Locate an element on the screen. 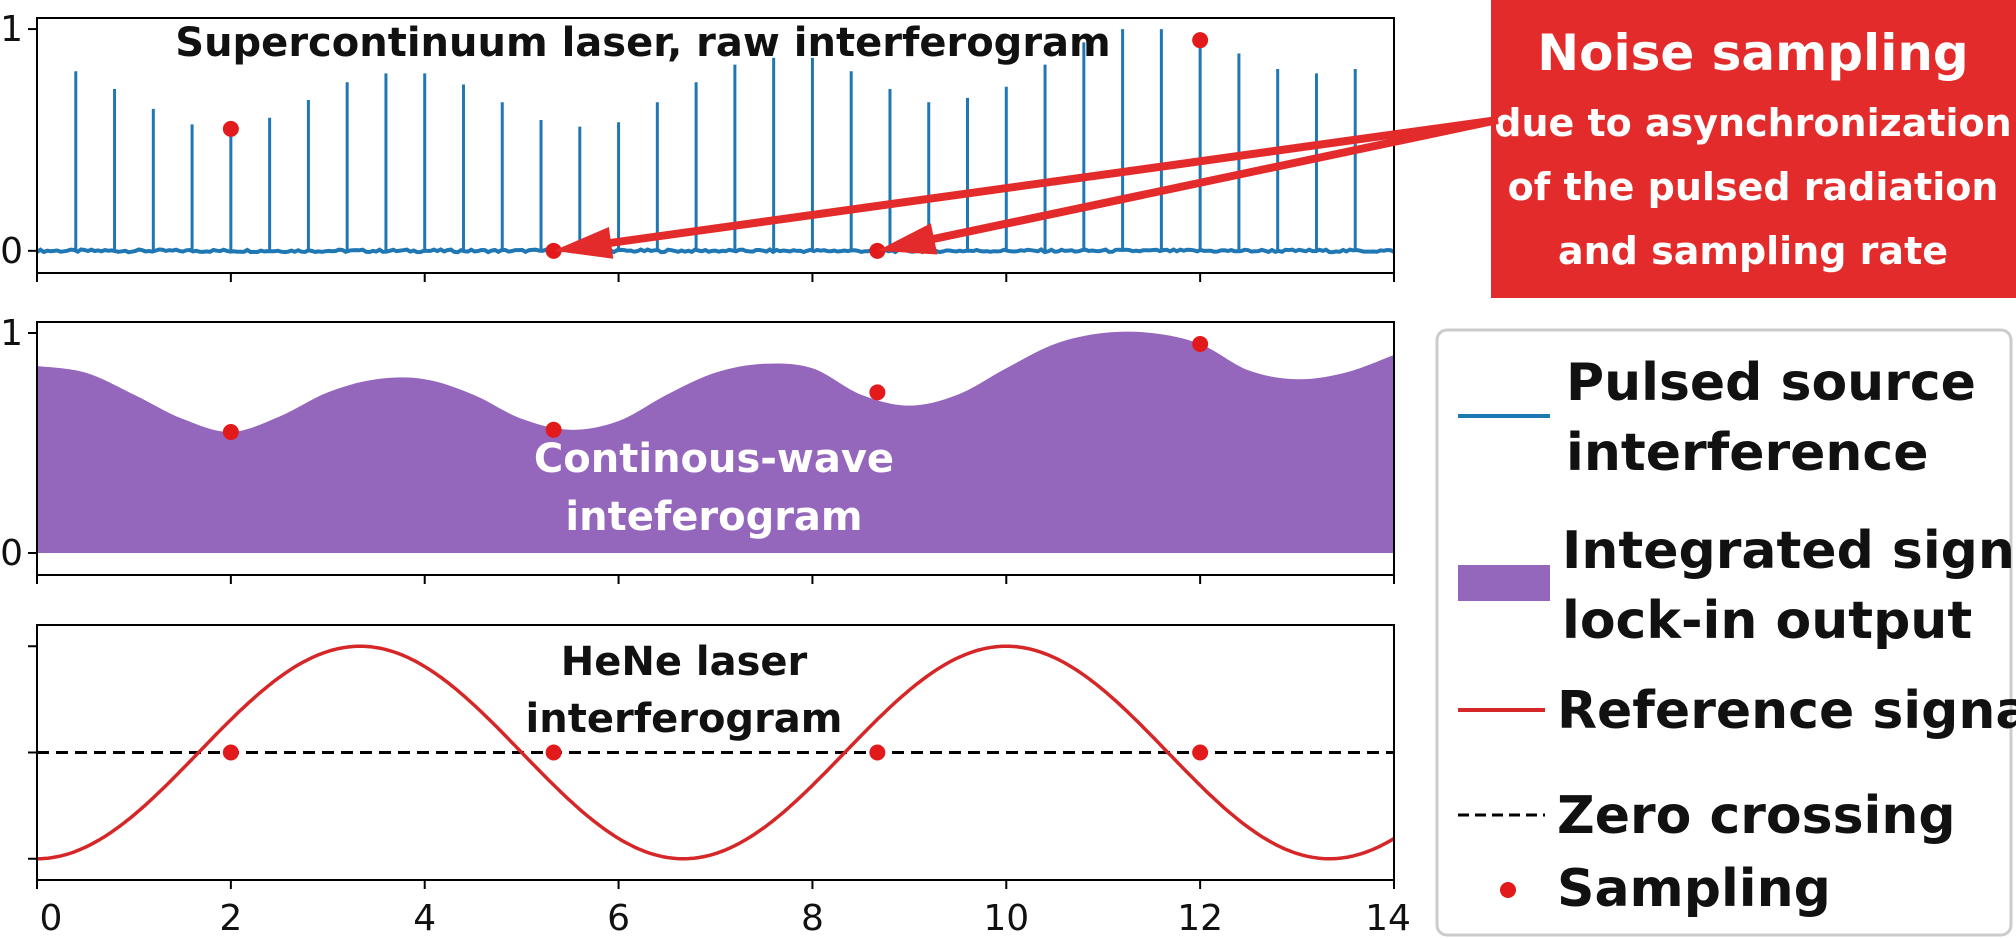  legend-integrated-swatch is located at coordinates (1504, 583).